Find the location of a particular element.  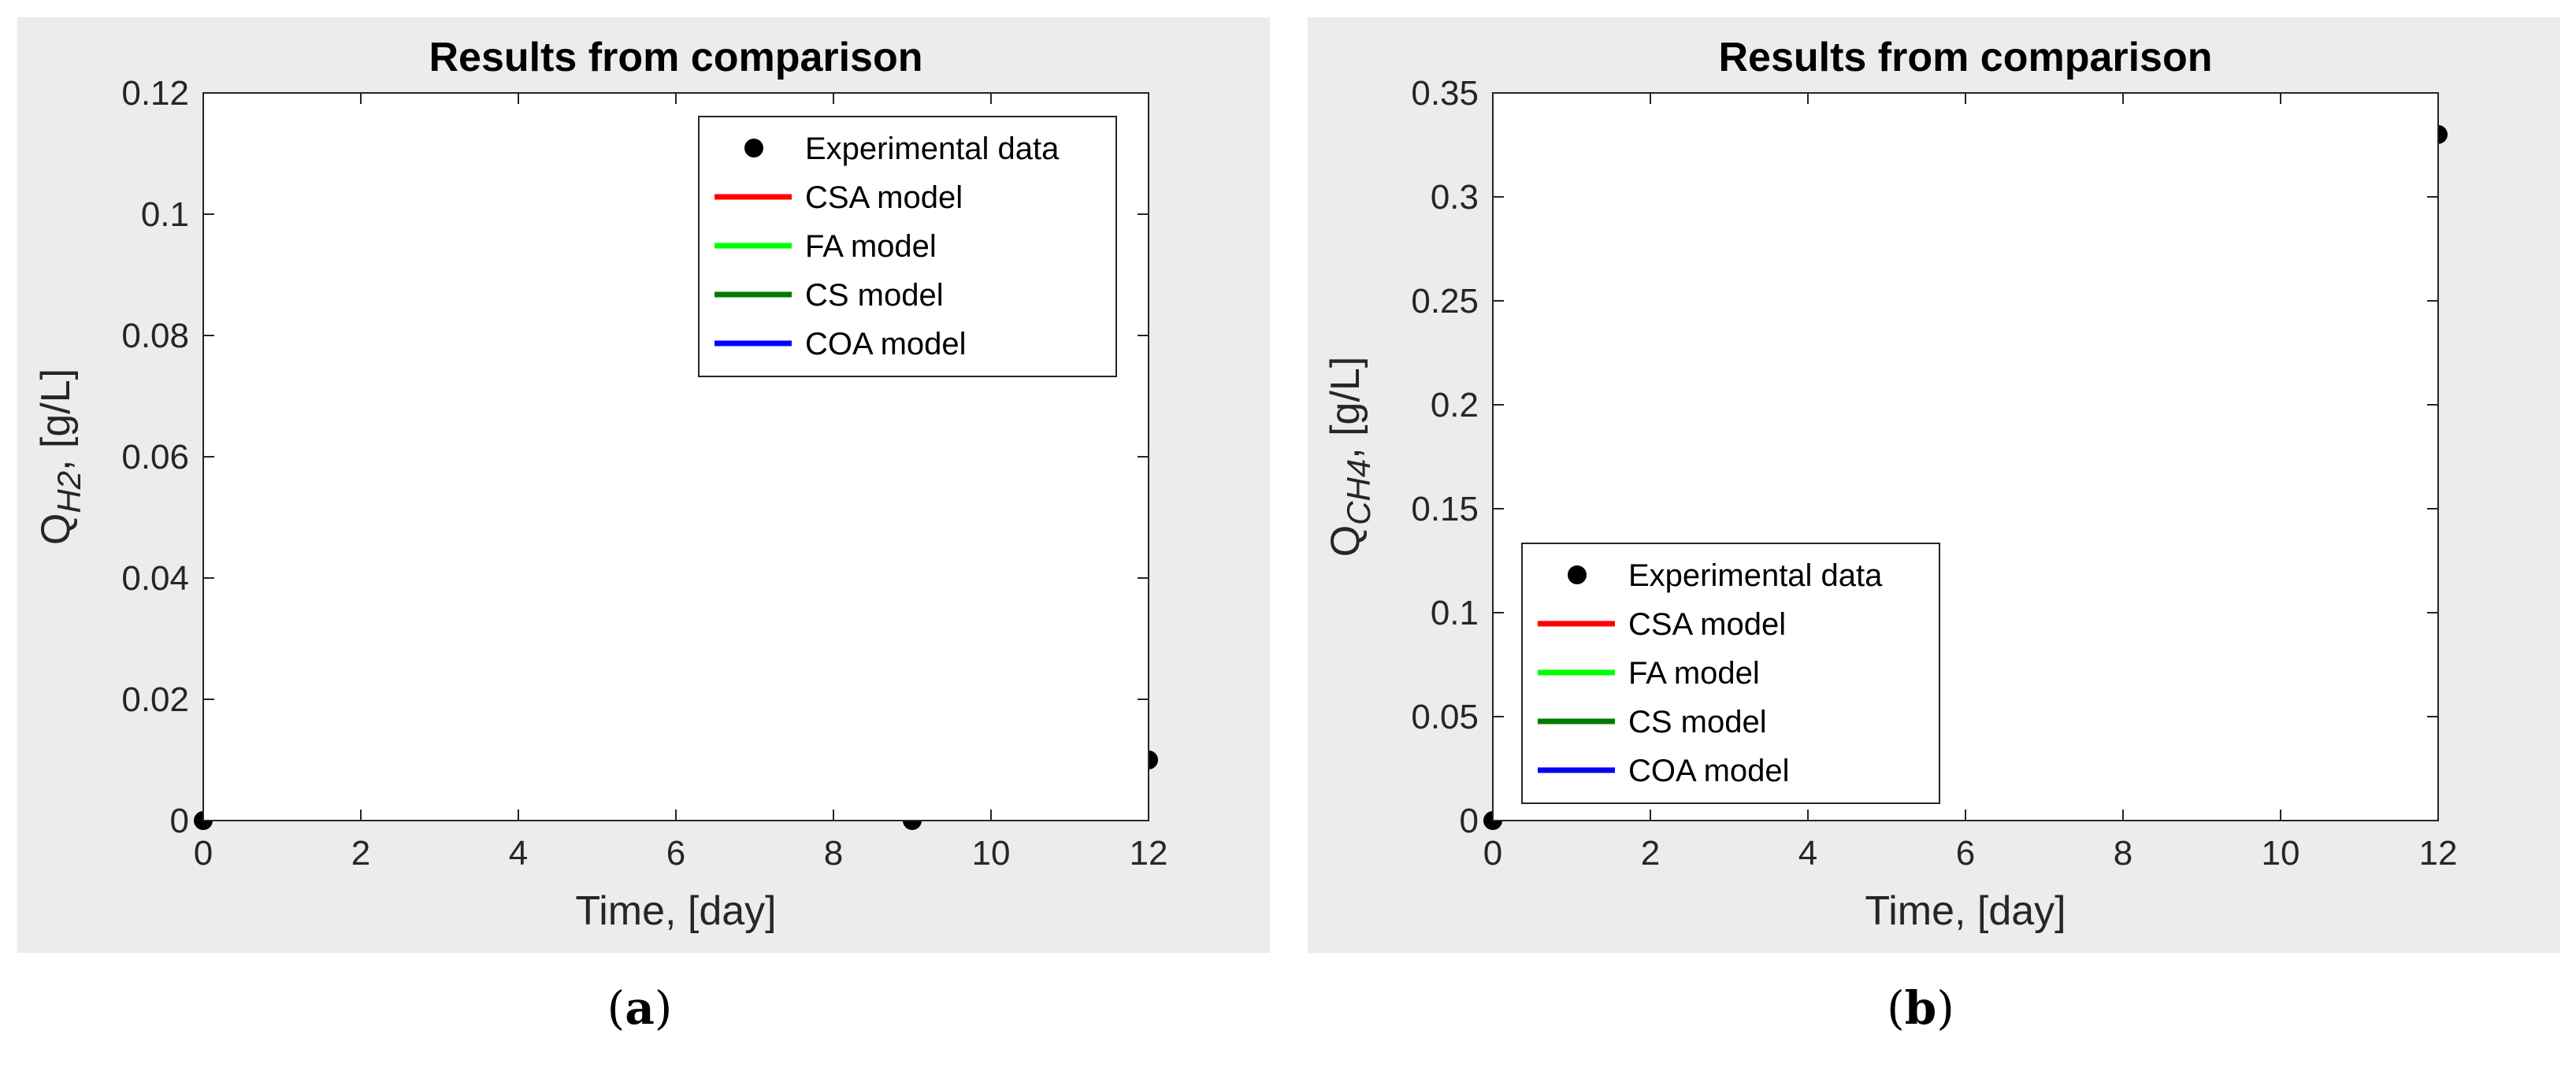

y-axis-label: QH2, [g/L] is located at coordinates (60, 457).